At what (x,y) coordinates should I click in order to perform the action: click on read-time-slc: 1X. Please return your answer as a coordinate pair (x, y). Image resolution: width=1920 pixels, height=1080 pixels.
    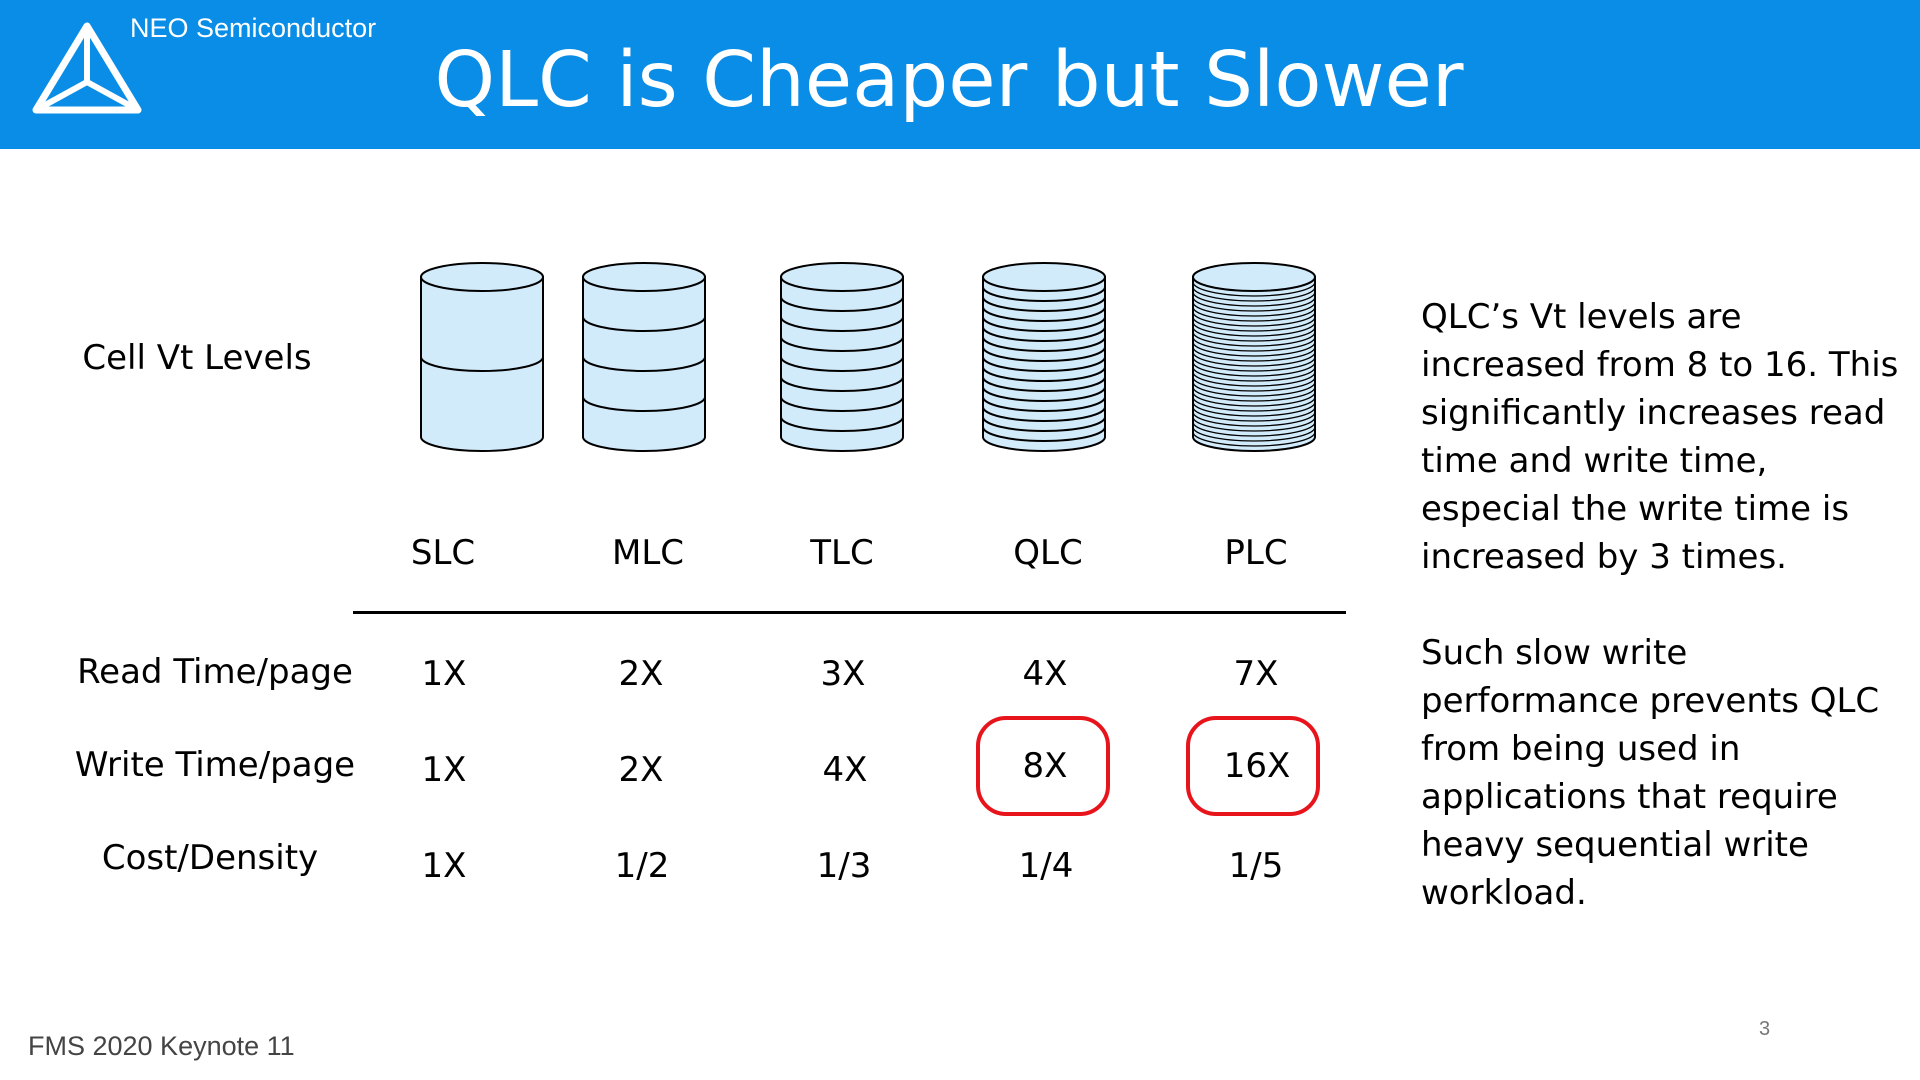
    Looking at the image, I should click on (444, 674).